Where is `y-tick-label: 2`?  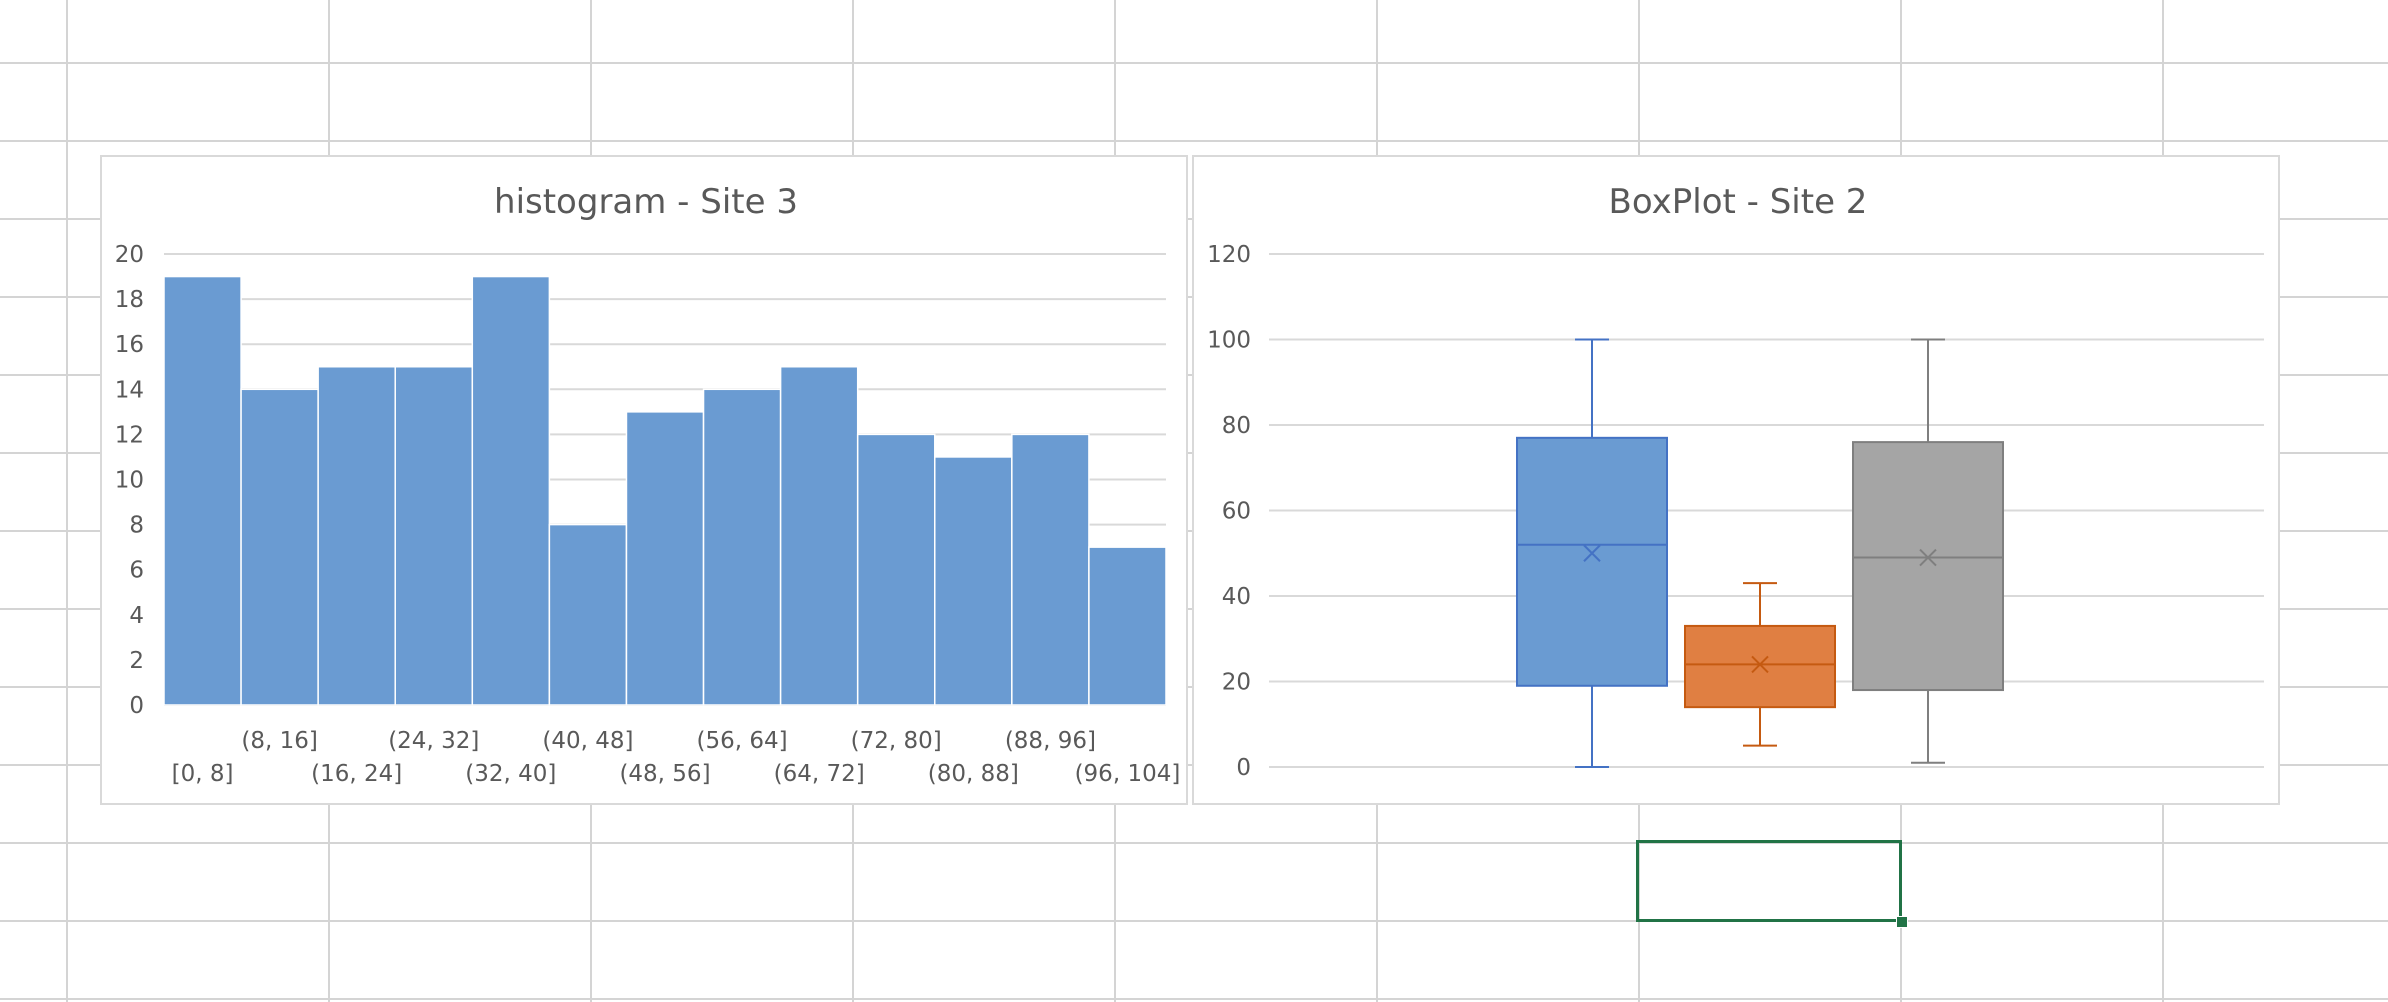 y-tick-label: 2 is located at coordinates (136, 661).